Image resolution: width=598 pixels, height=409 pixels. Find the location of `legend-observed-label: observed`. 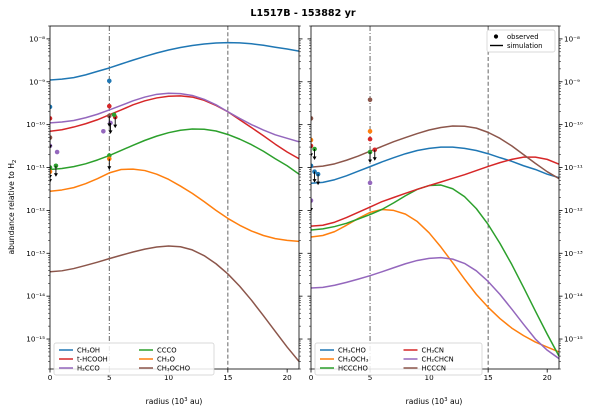

legend-observed-label: observed is located at coordinates (523, 37).